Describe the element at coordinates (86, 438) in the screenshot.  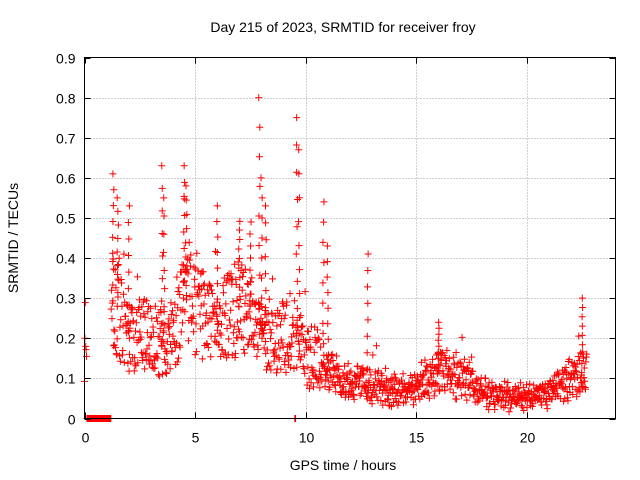
I see `x-tick-label: 0` at that location.